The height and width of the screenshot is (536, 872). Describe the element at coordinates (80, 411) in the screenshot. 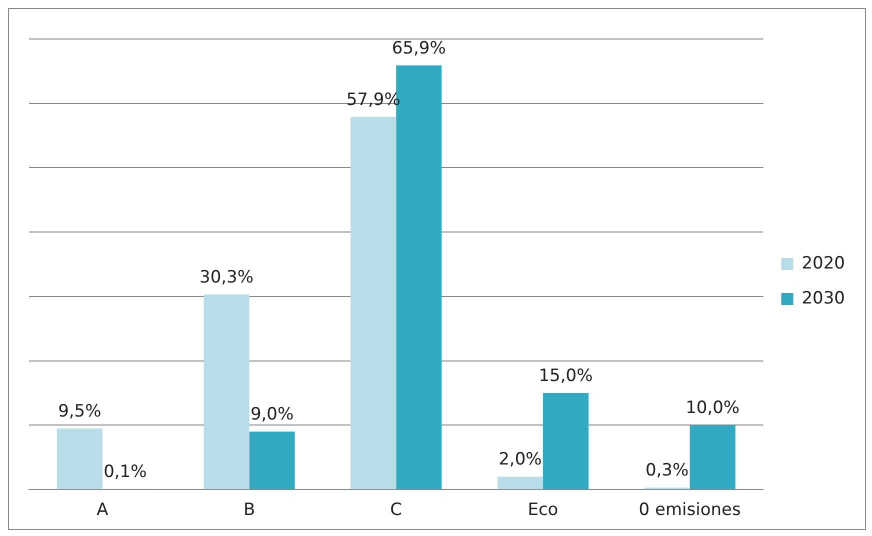

I see `data-label: 9,5%` at that location.